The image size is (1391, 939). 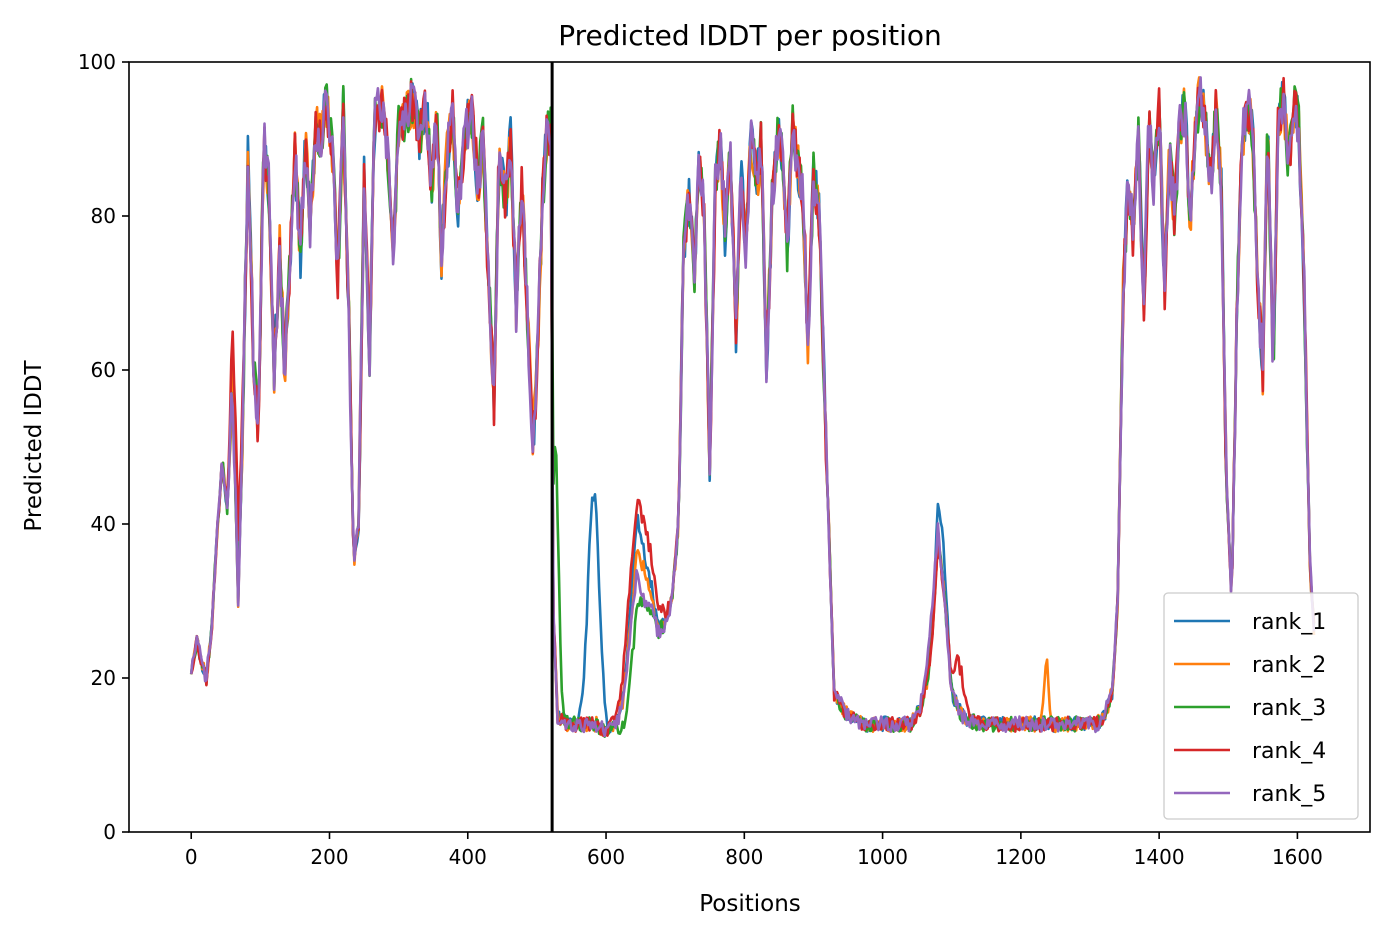 I want to click on y-tick-label: 40, so click(x=103, y=524).